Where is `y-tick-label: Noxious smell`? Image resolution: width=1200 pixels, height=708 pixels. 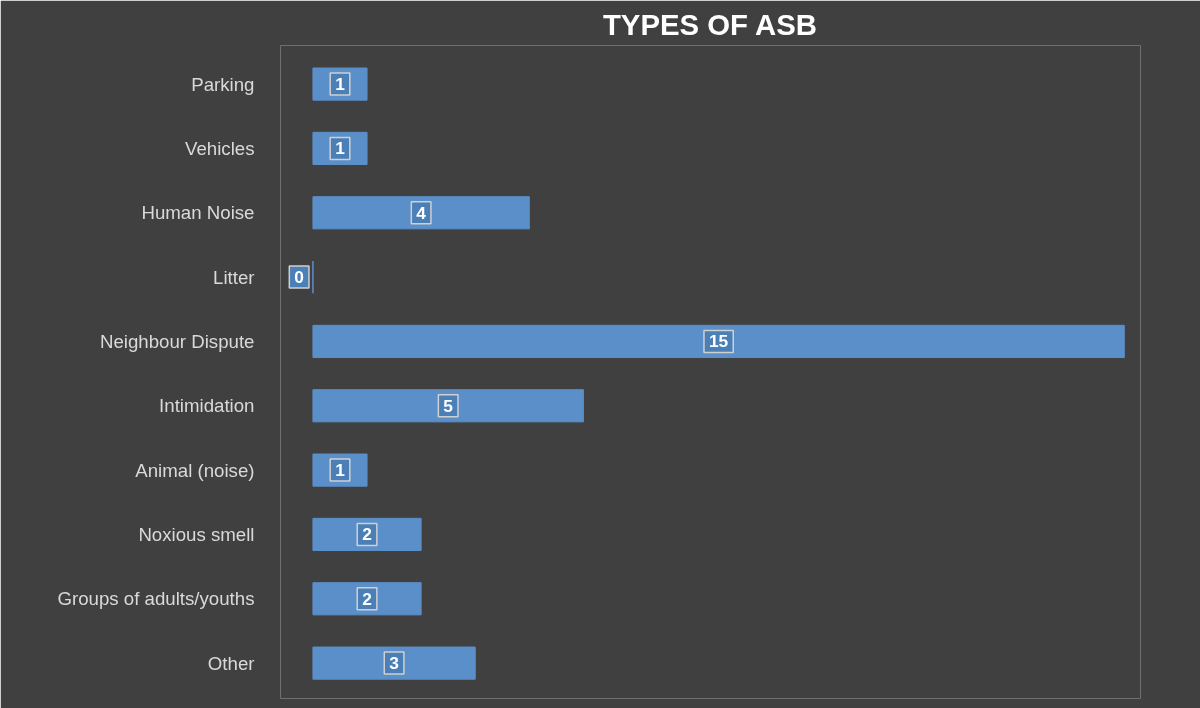
y-tick-label: Noxious smell is located at coordinates (196, 534).